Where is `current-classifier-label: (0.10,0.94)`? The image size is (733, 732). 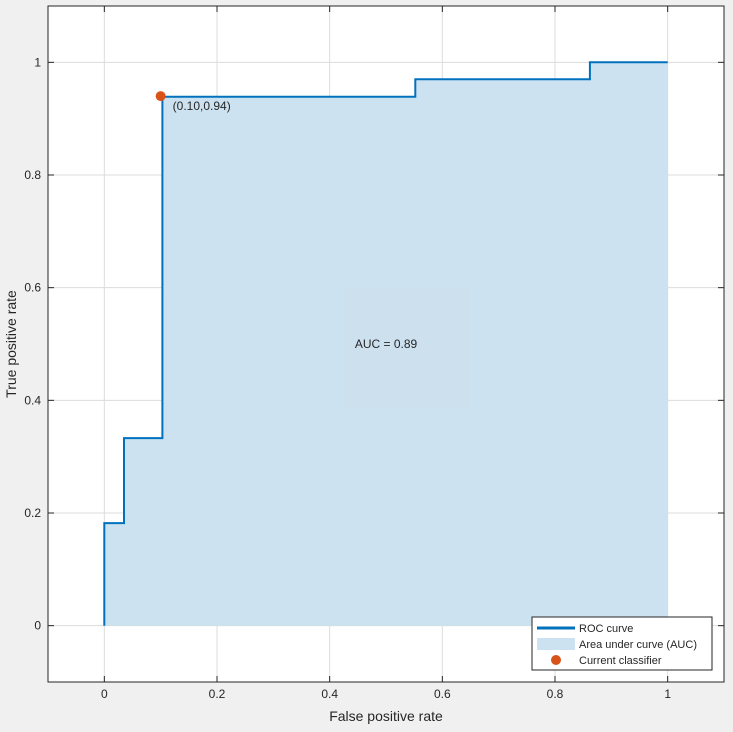
current-classifier-label: (0.10,0.94) is located at coordinates (202, 106).